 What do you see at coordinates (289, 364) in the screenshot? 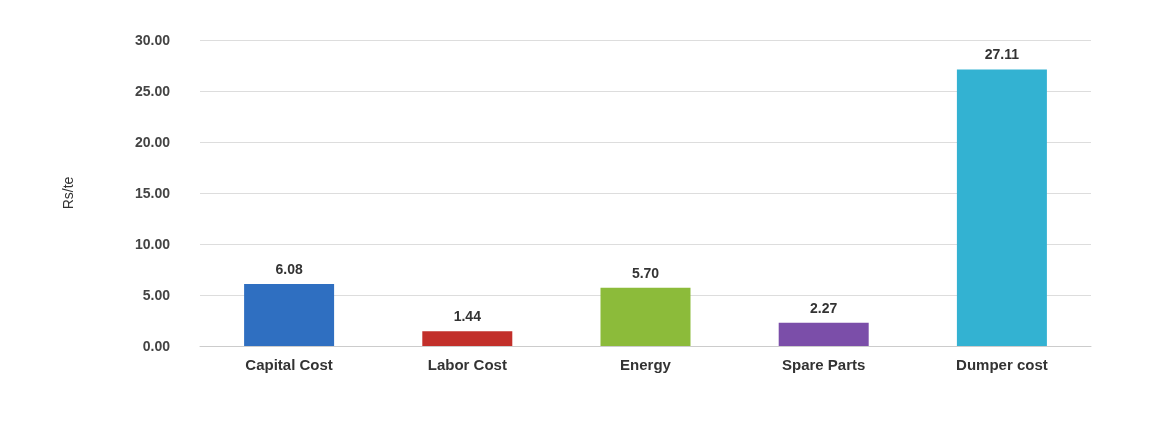
I see `x-tick-label: Capital Cost` at bounding box center [289, 364].